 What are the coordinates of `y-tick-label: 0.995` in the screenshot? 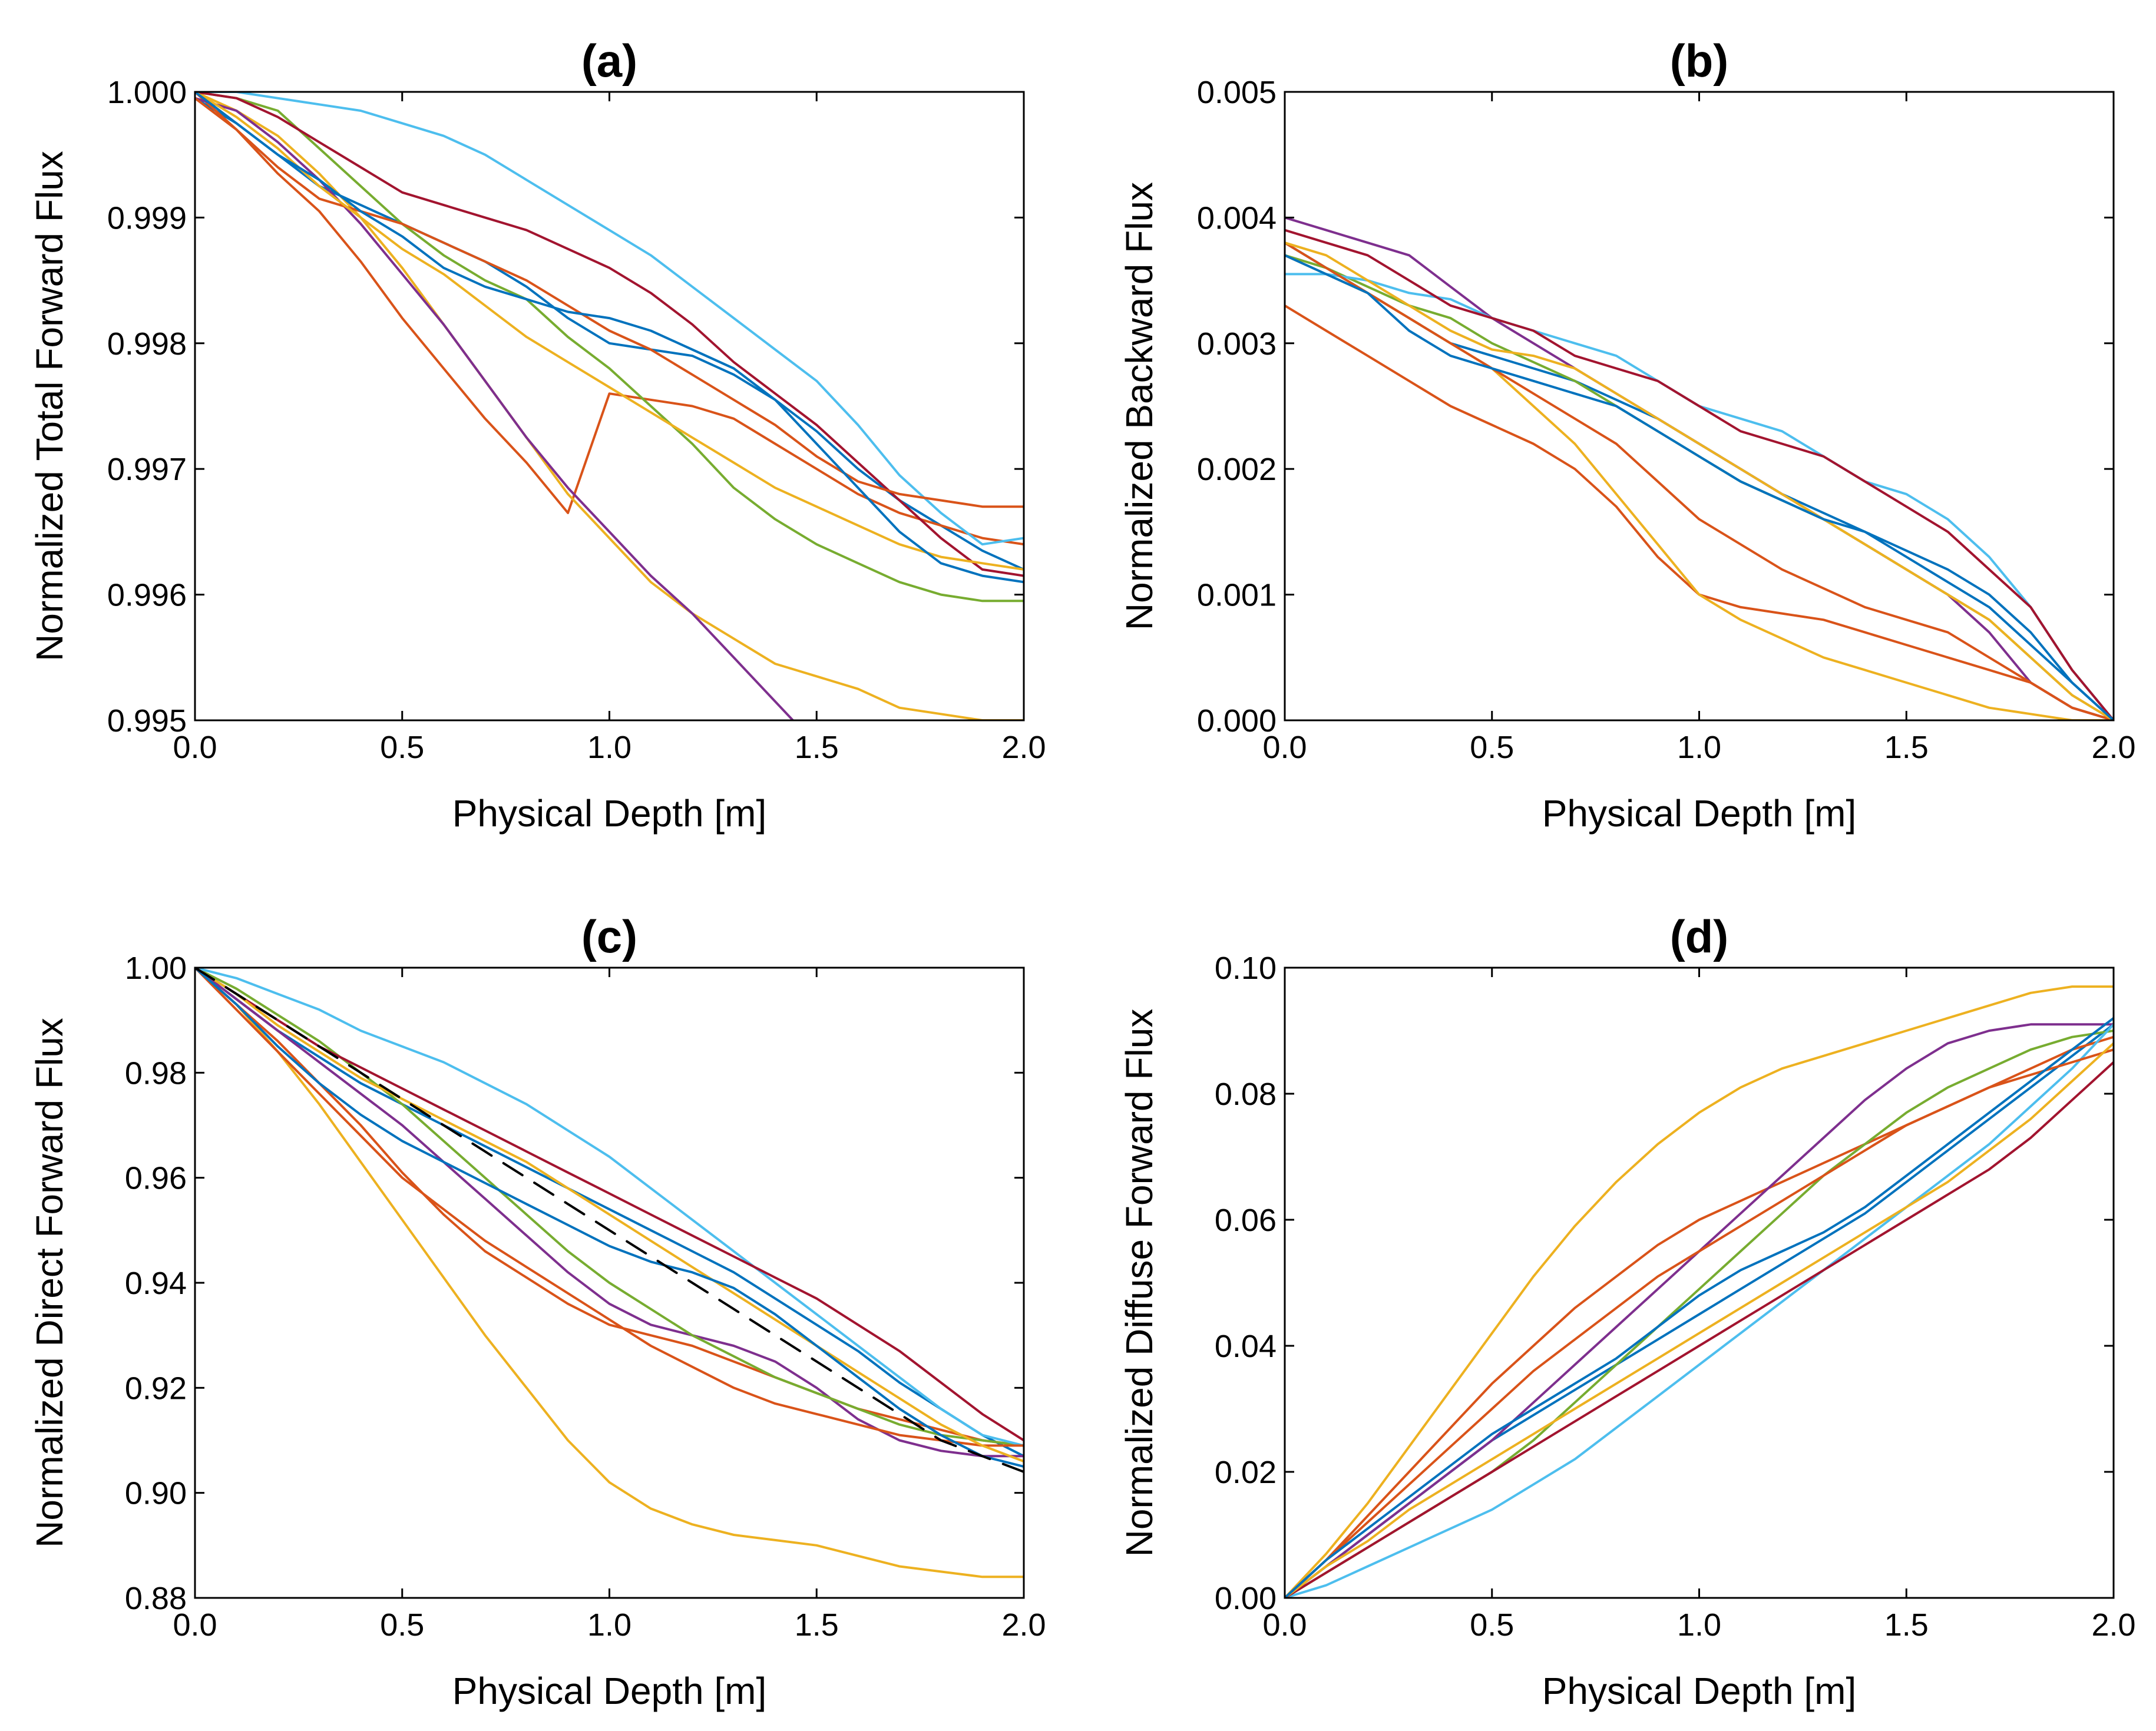 It's located at (147, 721).